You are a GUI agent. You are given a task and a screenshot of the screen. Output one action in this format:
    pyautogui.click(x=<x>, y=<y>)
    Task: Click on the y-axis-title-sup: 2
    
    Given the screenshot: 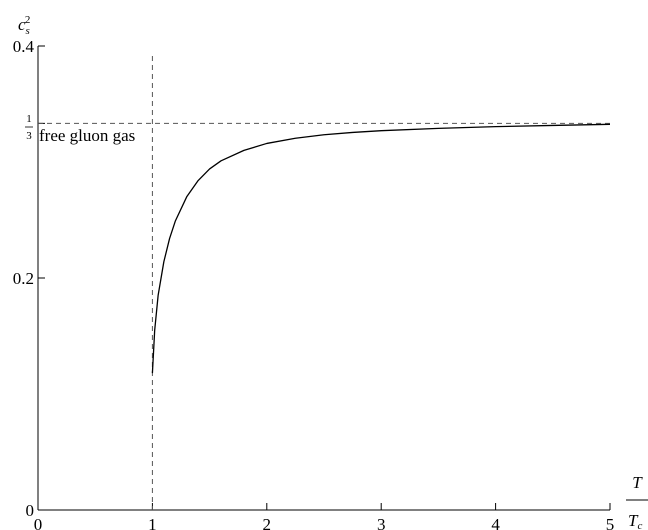 What is the action you would take?
    pyautogui.click(x=28, y=20)
    